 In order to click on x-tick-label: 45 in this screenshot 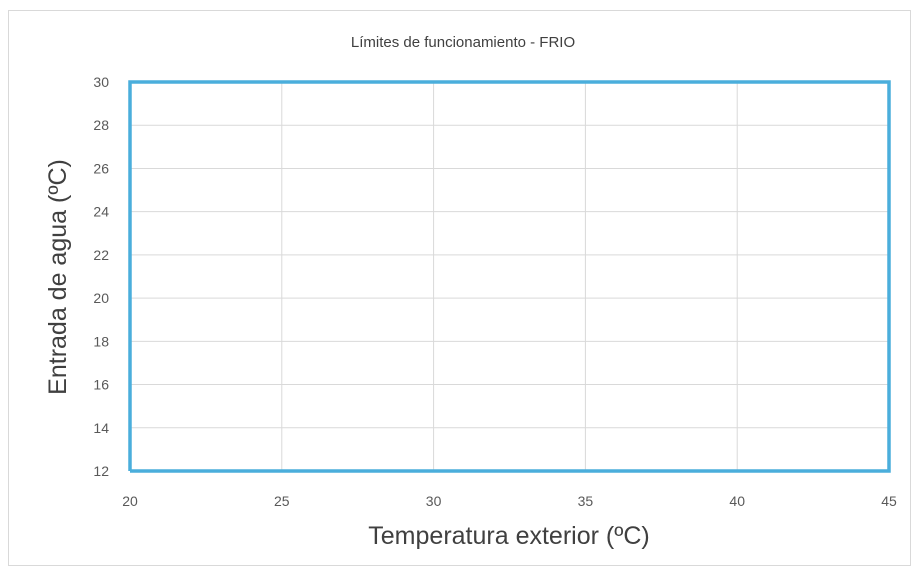, I will do `click(889, 501)`.